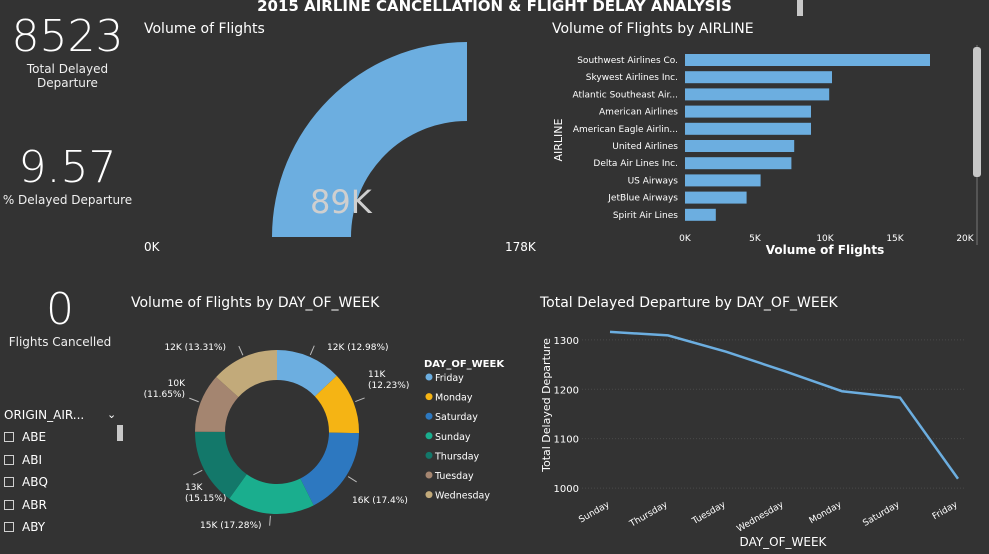  I want to click on line-y-tick-label: 1300, so click(566, 341).